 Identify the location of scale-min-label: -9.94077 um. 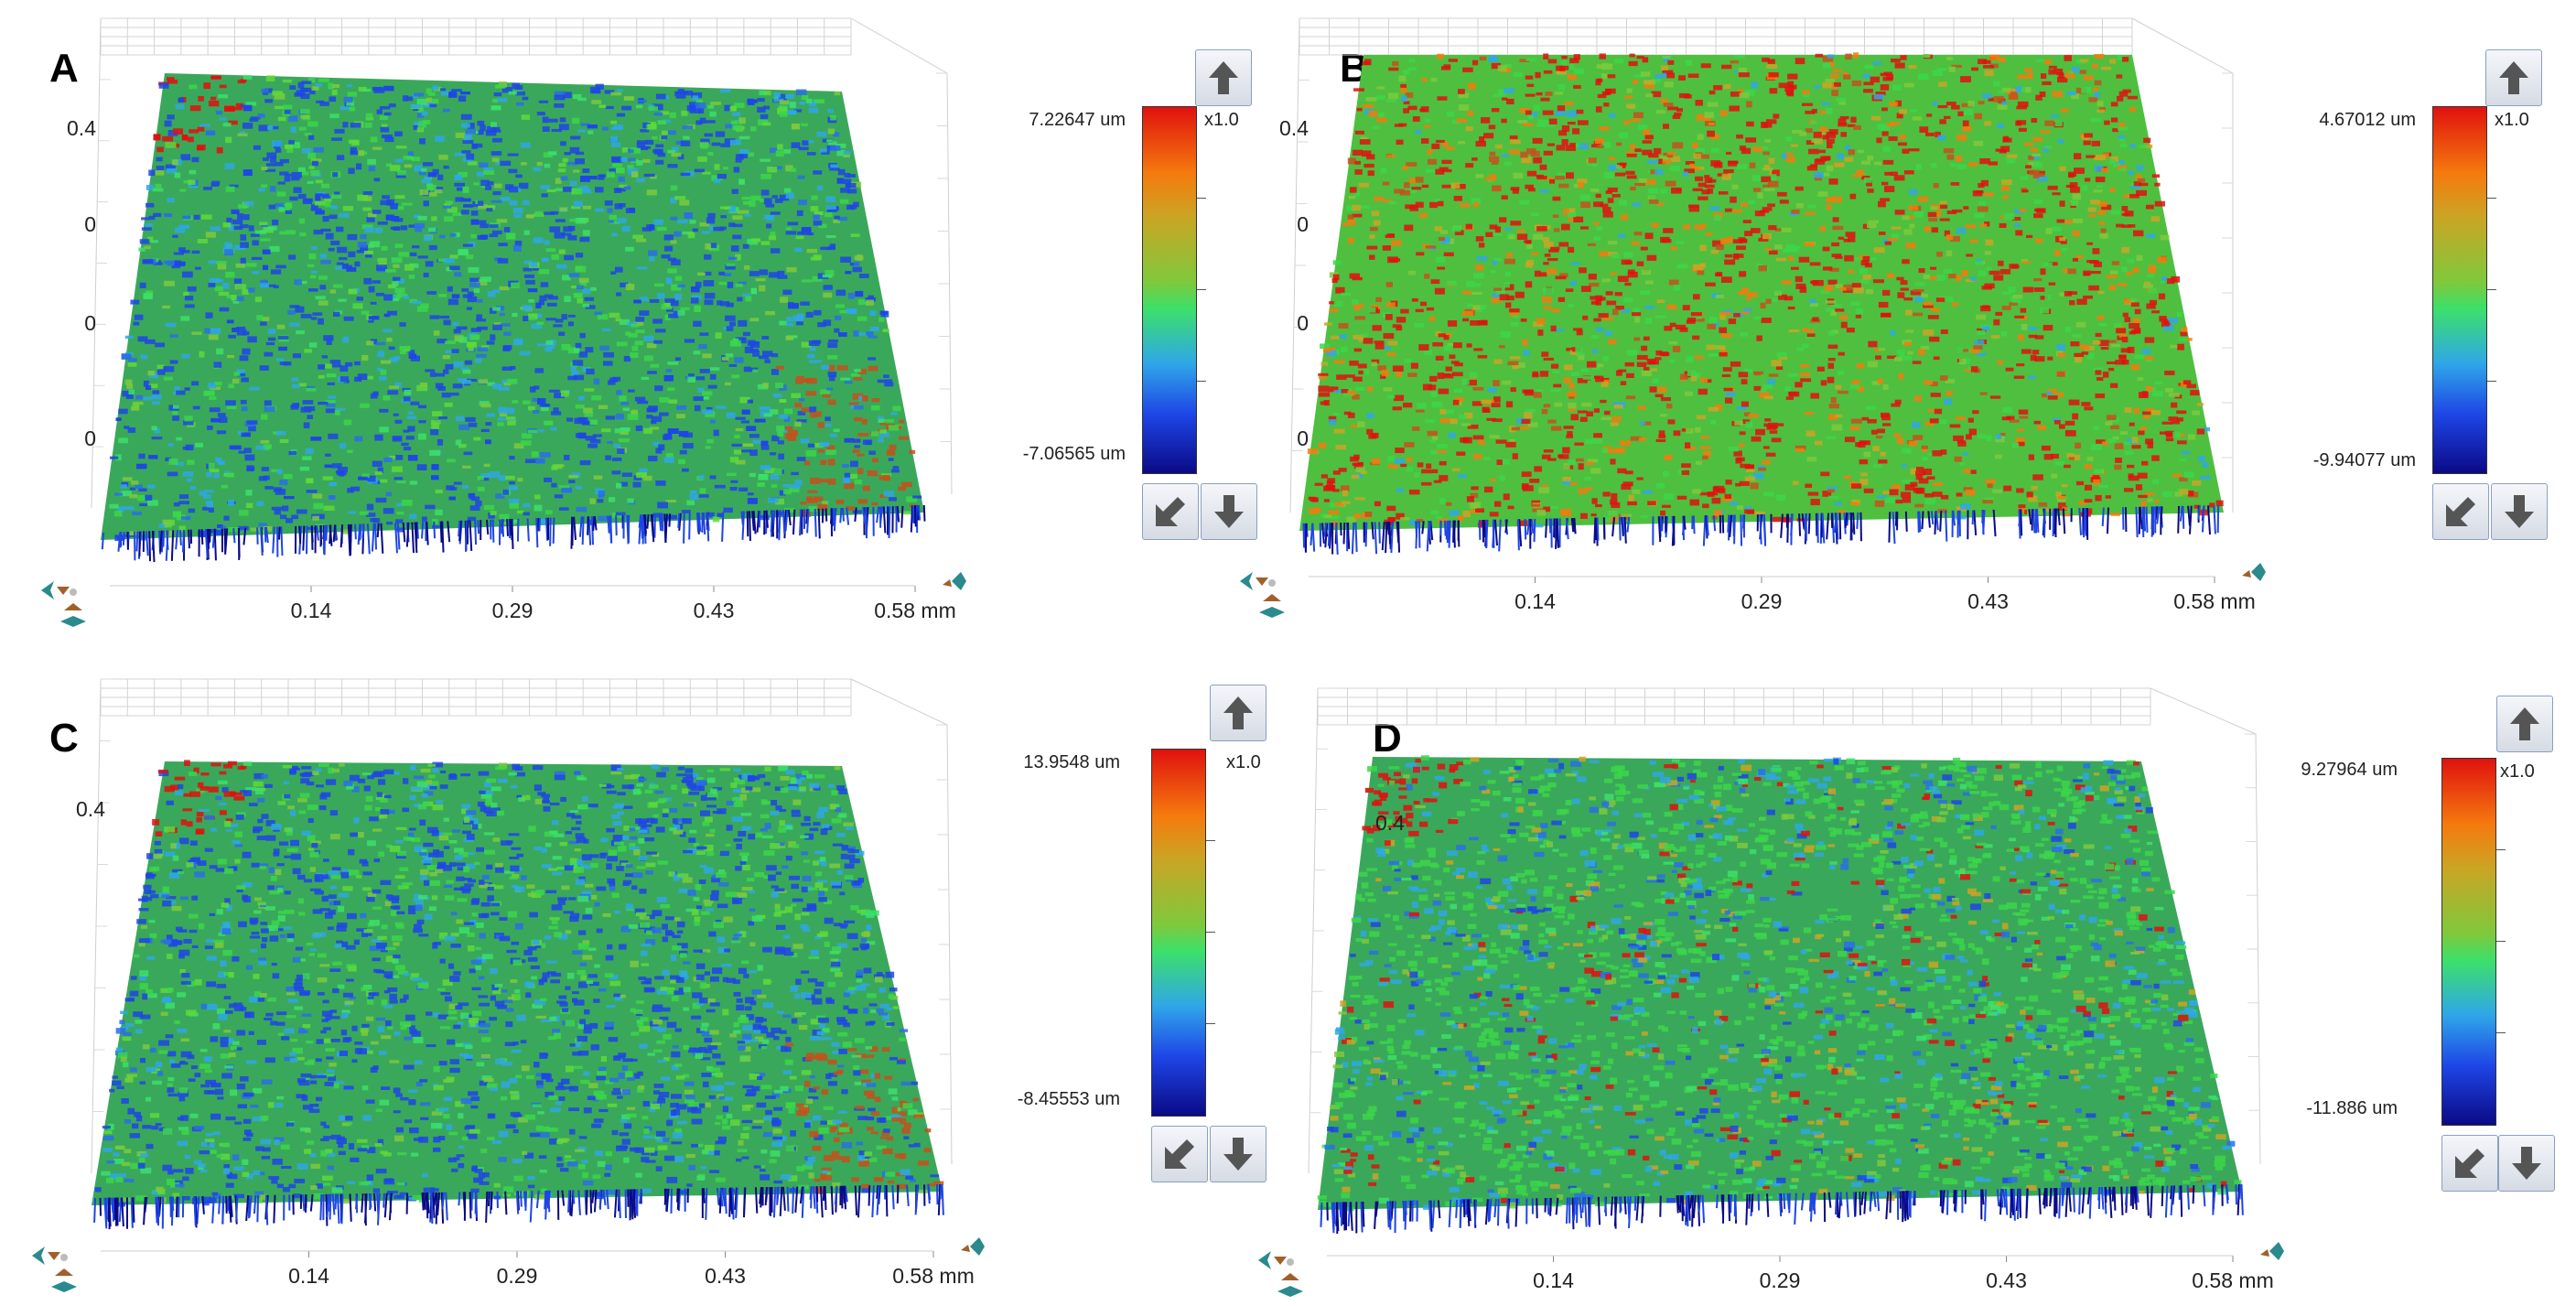
(2364, 460).